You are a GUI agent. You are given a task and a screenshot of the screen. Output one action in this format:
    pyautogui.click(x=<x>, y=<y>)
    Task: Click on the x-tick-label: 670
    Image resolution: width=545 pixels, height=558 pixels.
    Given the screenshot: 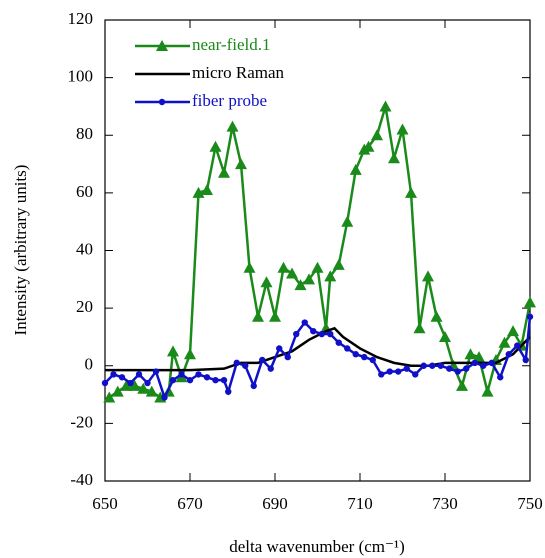 What is the action you would take?
    pyautogui.click(x=190, y=503)
    